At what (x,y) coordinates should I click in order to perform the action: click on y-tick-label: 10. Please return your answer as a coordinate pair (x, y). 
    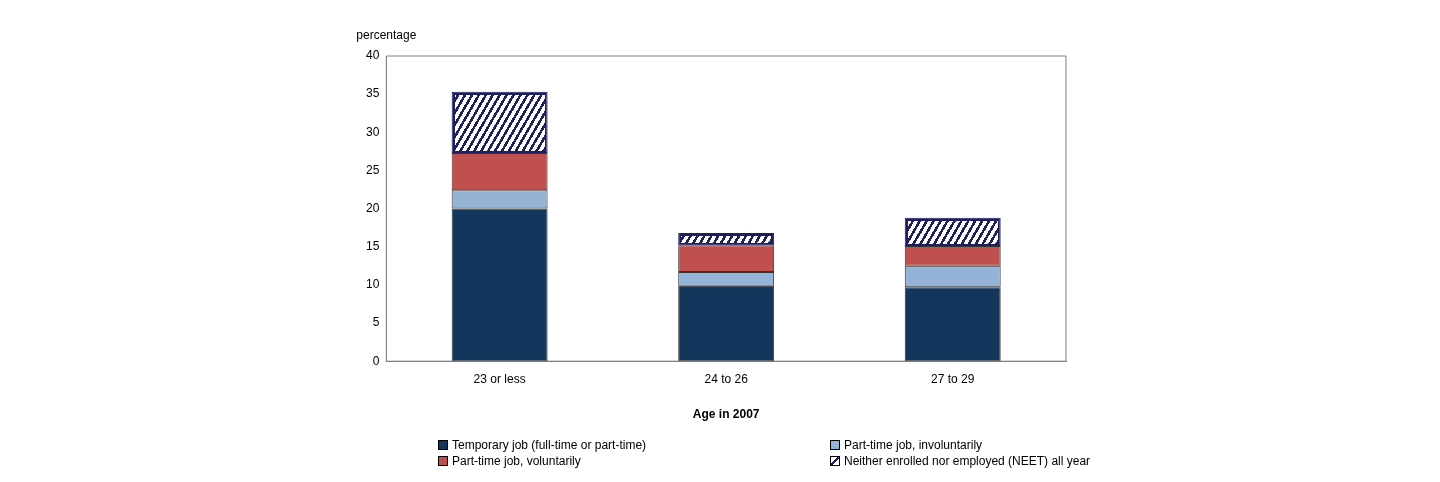
    Looking at the image, I should click on (372, 284).